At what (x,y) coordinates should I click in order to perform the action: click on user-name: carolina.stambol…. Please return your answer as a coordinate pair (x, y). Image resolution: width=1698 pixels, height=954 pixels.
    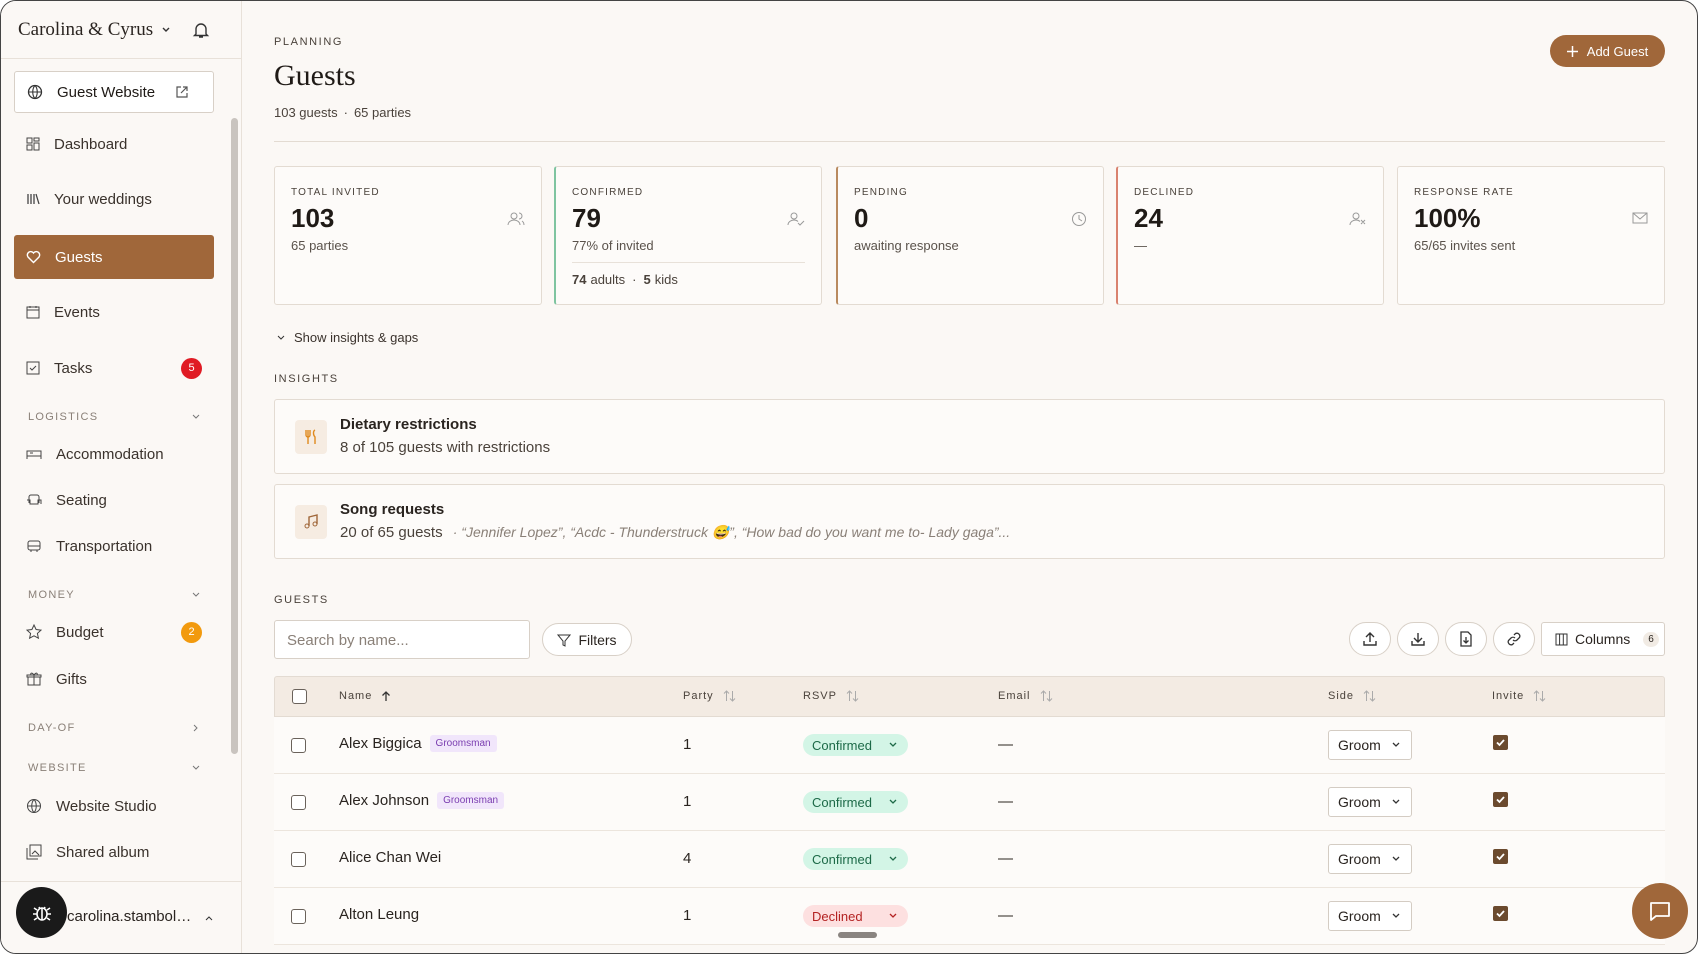
    Looking at the image, I should click on (129, 916).